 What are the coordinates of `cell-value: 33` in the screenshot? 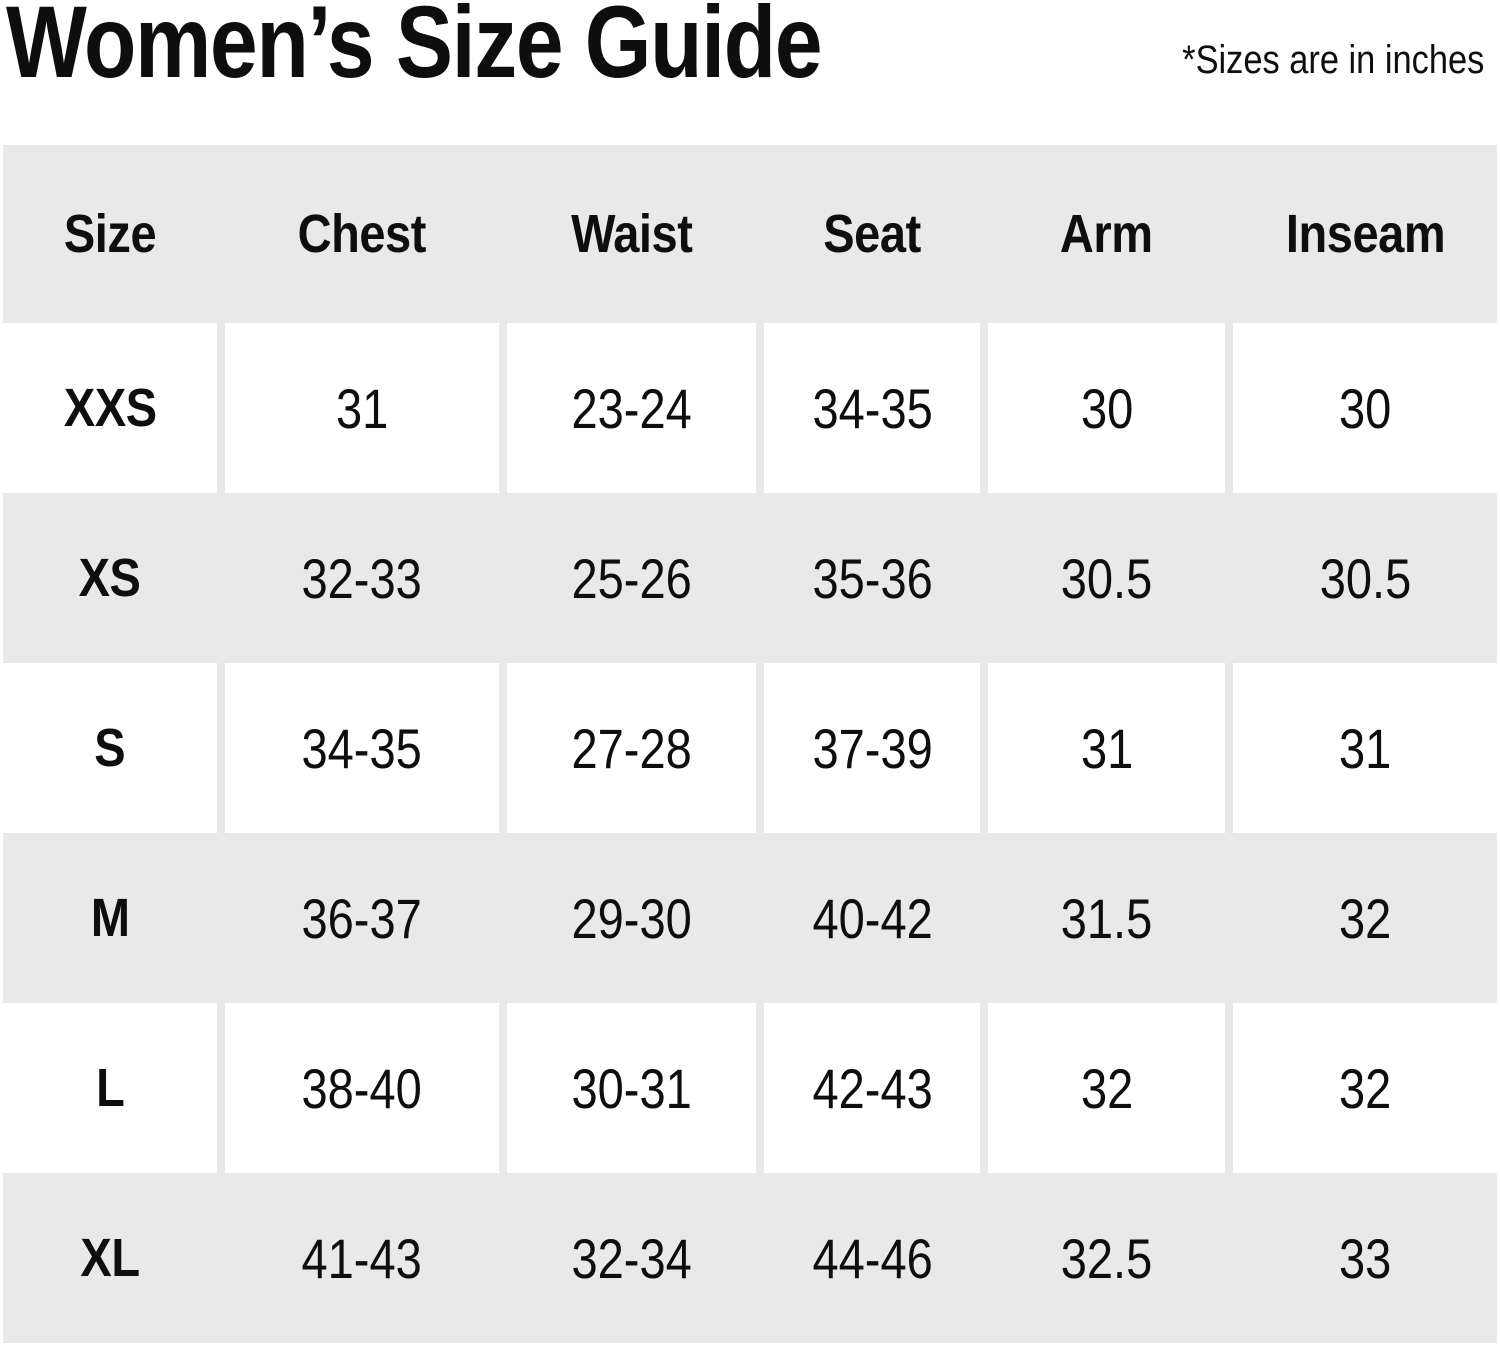 It's located at (1365, 1258).